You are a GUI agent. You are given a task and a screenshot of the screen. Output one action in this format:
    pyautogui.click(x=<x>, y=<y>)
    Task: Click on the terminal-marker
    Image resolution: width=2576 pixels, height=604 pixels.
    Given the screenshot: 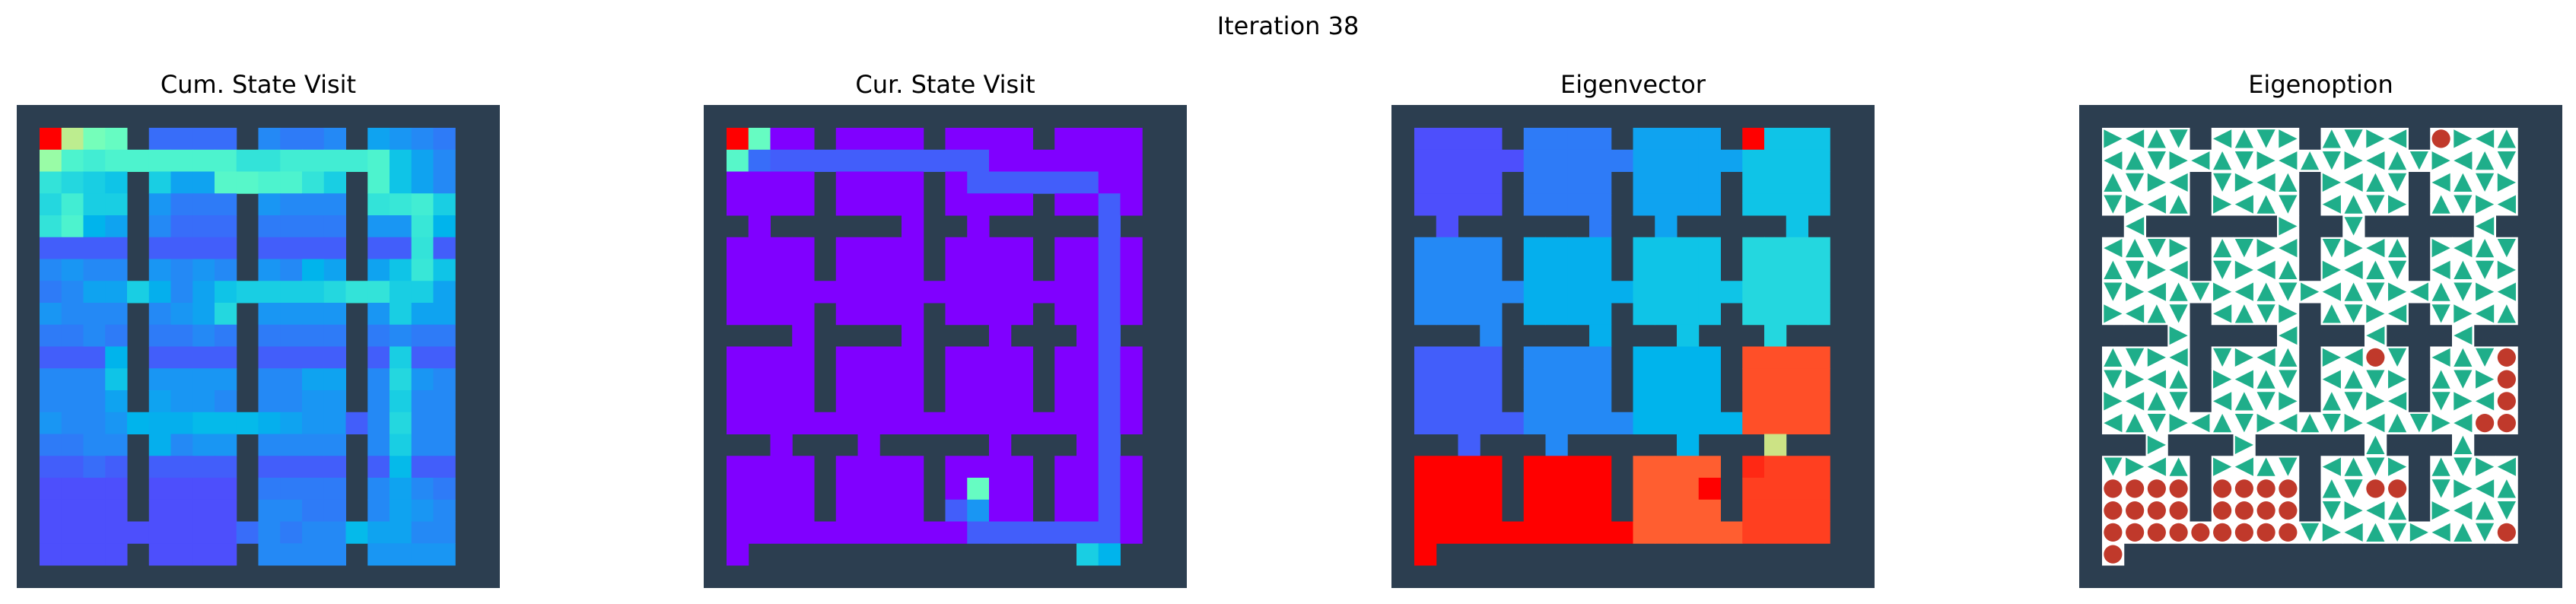 What is the action you would take?
    pyautogui.click(x=2135, y=510)
    